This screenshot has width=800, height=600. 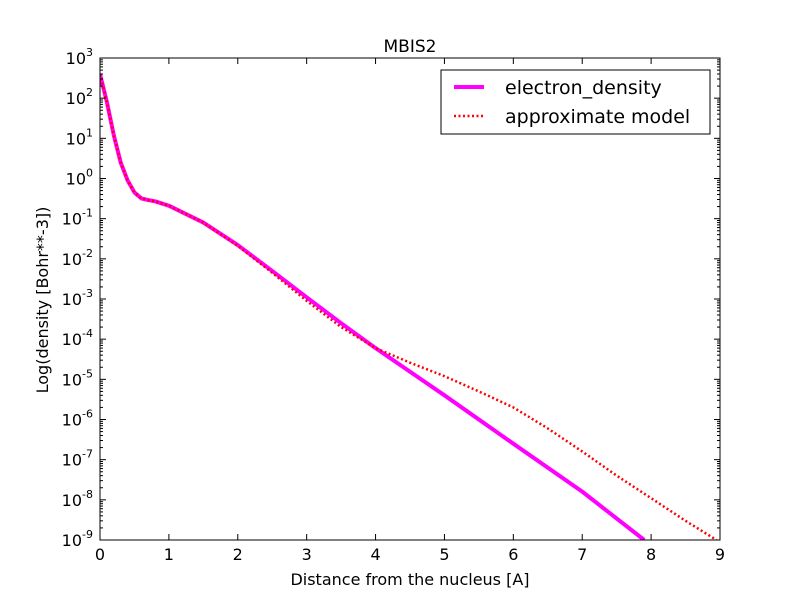 What do you see at coordinates (307, 554) in the screenshot?
I see `x-tick-label: 3` at bounding box center [307, 554].